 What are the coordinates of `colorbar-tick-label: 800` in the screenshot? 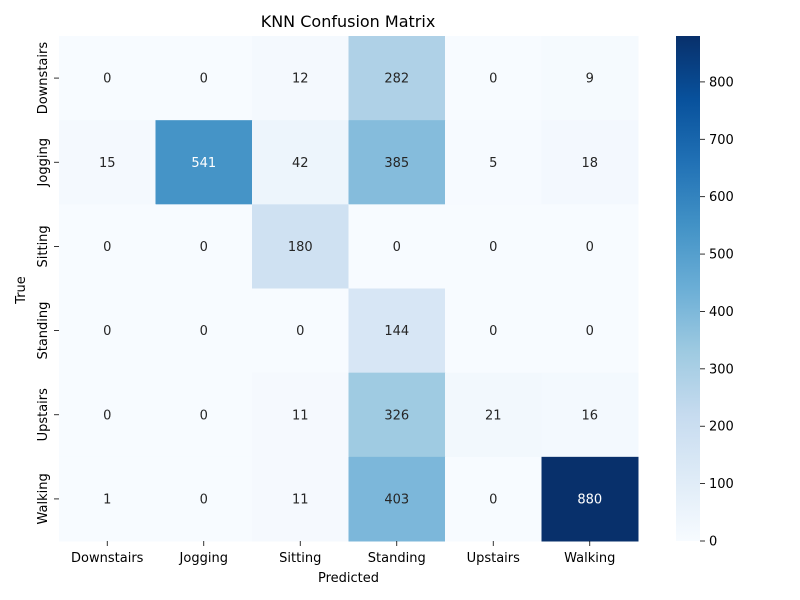 It's located at (721, 82).